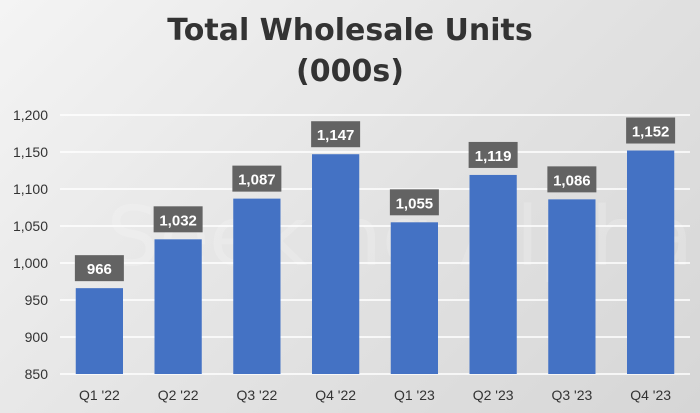 This screenshot has width=700, height=413. What do you see at coordinates (37, 300) in the screenshot?
I see `y-tick-label: 950` at bounding box center [37, 300].